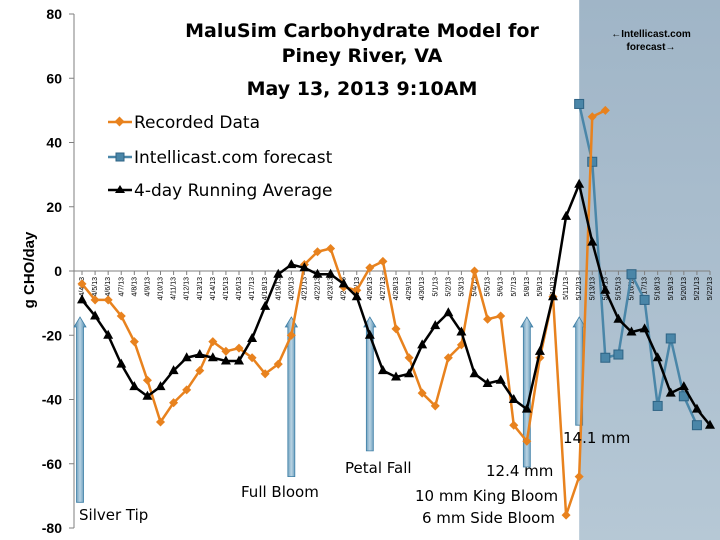 Image resolution: width=720 pixels, height=540 pixels. Describe the element at coordinates (200, 288) in the screenshot. I see `x-tick-label: 4/13/13` at that location.